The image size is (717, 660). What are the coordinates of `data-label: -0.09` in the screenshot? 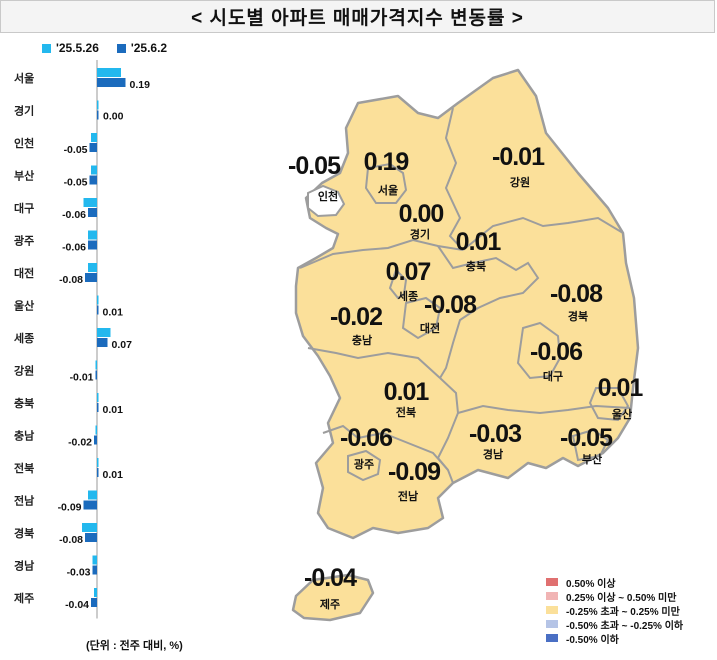 It's located at (70, 508).